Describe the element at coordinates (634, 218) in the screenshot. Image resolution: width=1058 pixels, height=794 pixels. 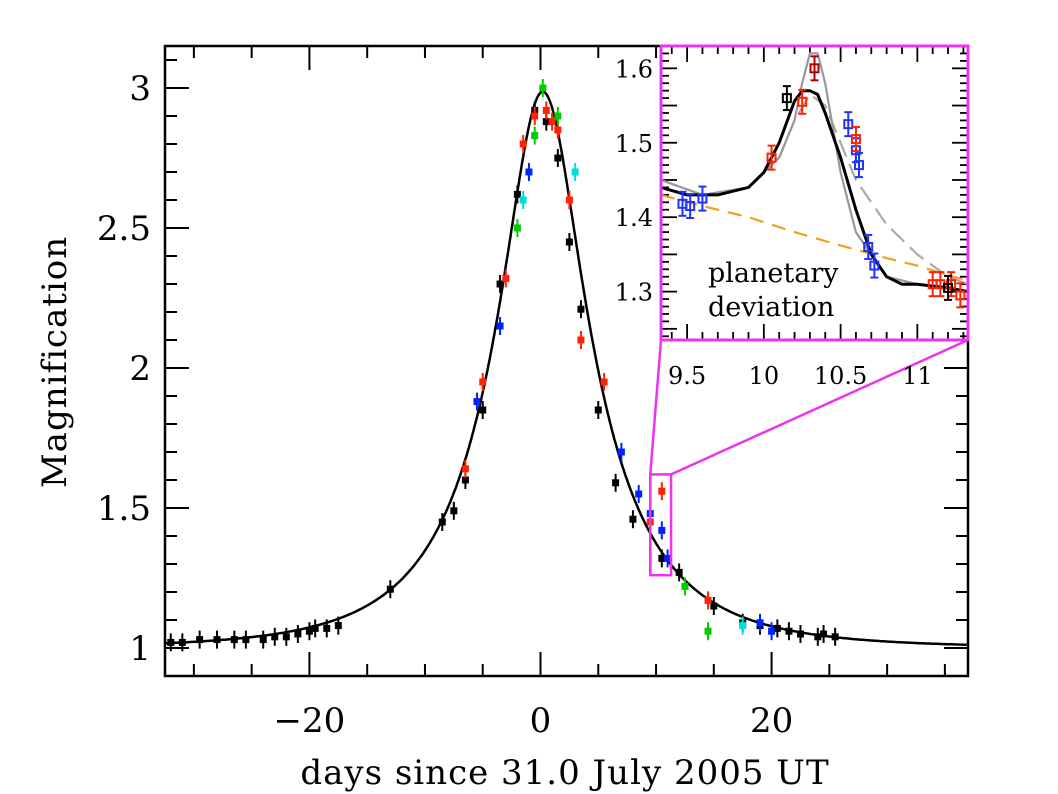
I see `inset-y-tick-label: 1.4` at that location.